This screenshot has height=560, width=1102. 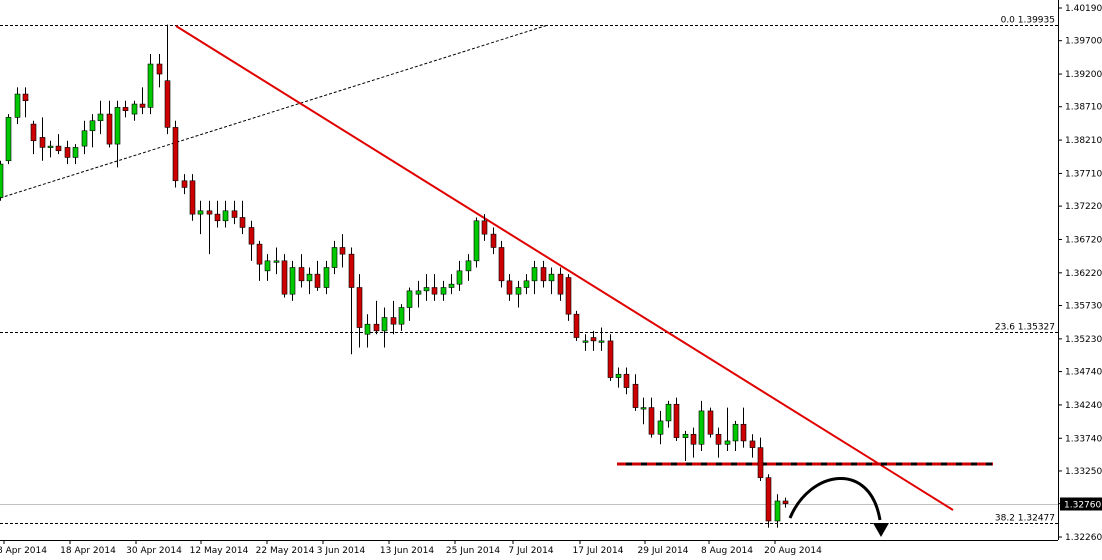 What do you see at coordinates (1083, 472) in the screenshot?
I see `y-tick-label: 1.33250` at bounding box center [1083, 472].